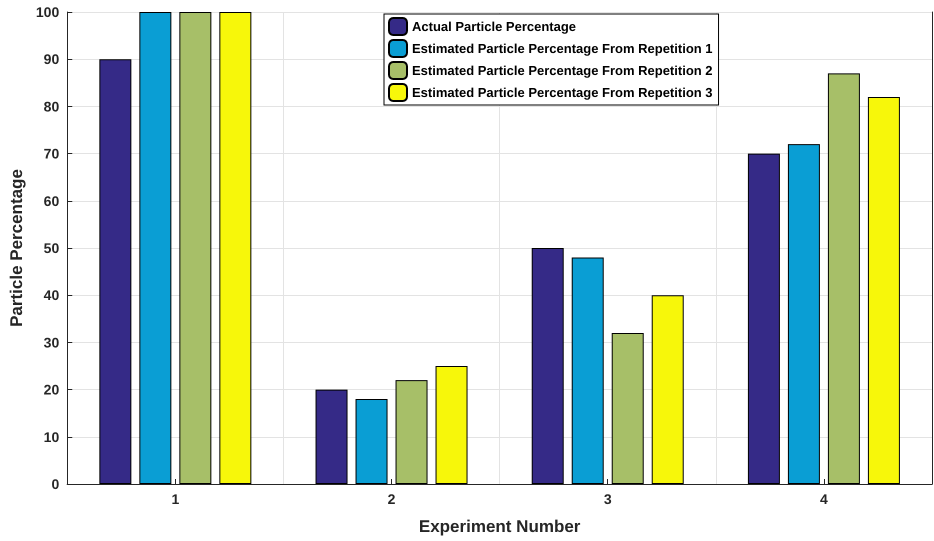 The image size is (934, 541). What do you see at coordinates (52, 342) in the screenshot?
I see `y-tick-label: 30` at bounding box center [52, 342].